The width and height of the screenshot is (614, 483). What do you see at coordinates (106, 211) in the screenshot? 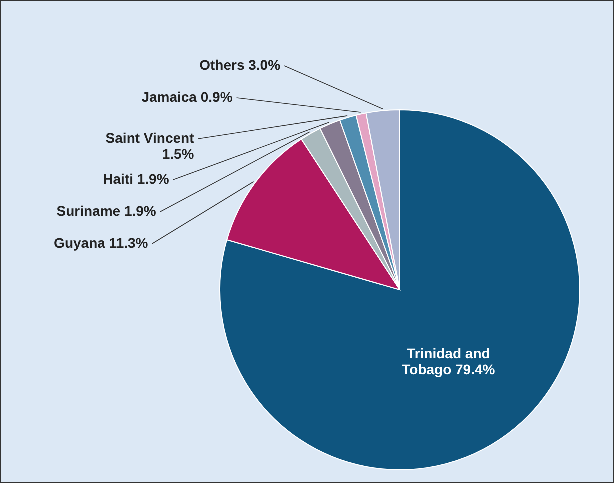
I see `slice-label: Suriname 1.9%` at bounding box center [106, 211].